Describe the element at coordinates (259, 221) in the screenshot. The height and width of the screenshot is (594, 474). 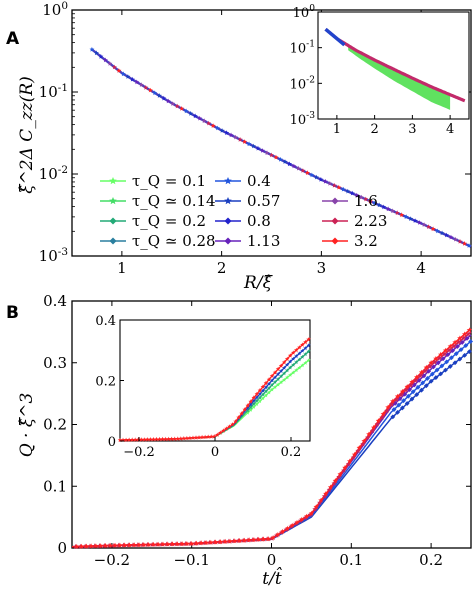
I see `legend-label: 0.8` at that location.